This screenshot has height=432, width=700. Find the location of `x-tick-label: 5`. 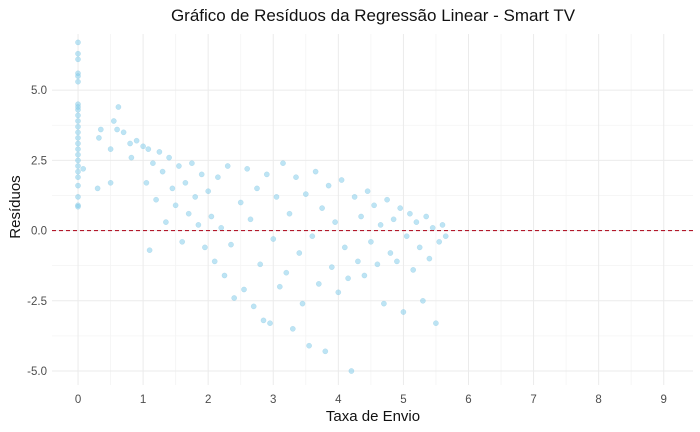

x-tick-label: 5 is located at coordinates (403, 400).